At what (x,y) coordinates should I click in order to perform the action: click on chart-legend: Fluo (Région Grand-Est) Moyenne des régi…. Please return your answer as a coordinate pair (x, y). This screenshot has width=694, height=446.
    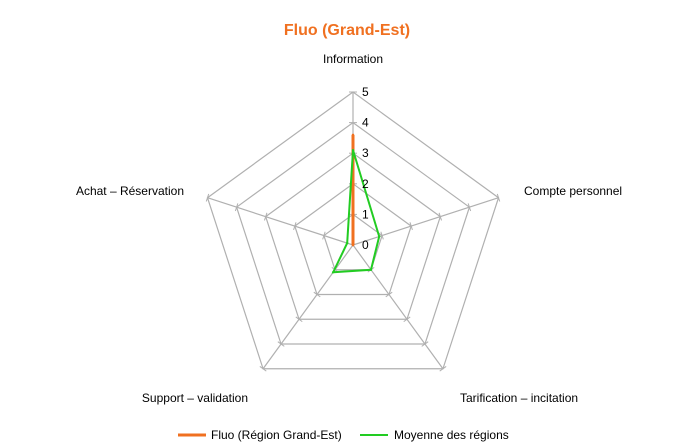
    Looking at the image, I should click on (343, 435).